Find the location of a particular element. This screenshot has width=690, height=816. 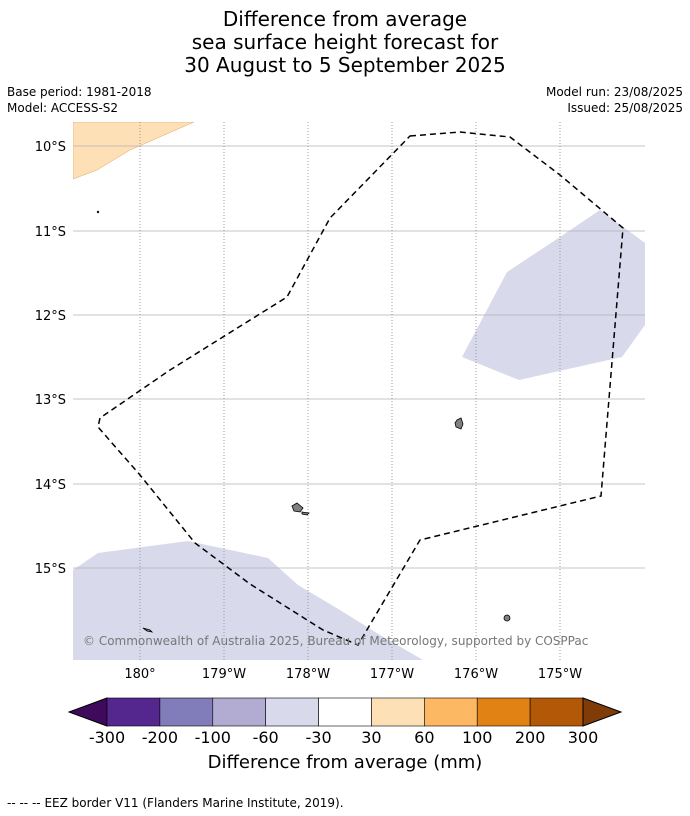

issued-date: Issued: 25/08/2025 is located at coordinates (625, 108).